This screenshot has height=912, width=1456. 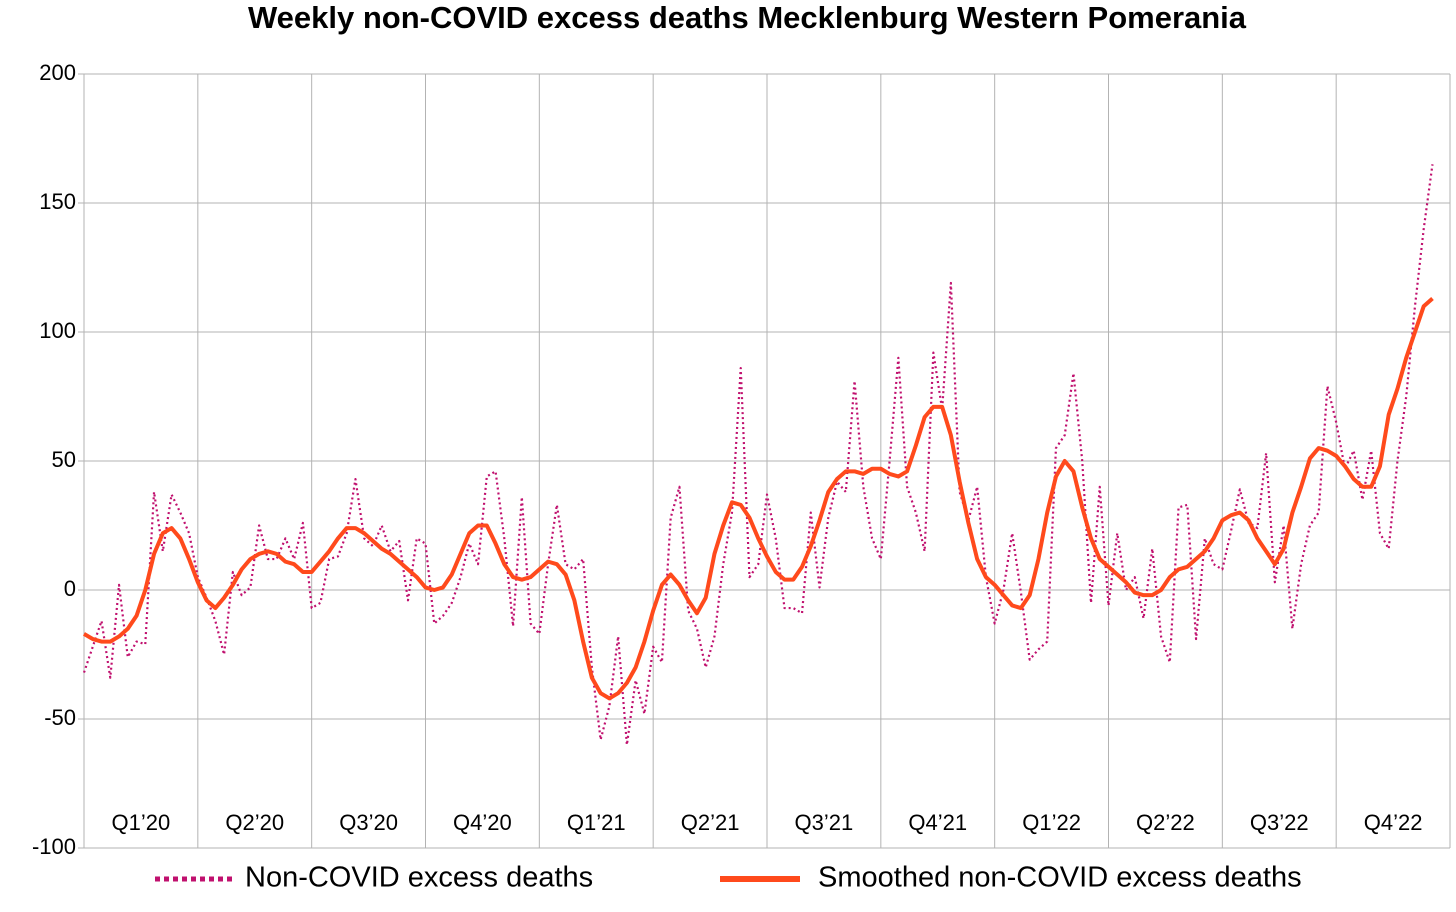 What do you see at coordinates (141, 822) in the screenshot?
I see `x-tick-label: Q1’20` at bounding box center [141, 822].